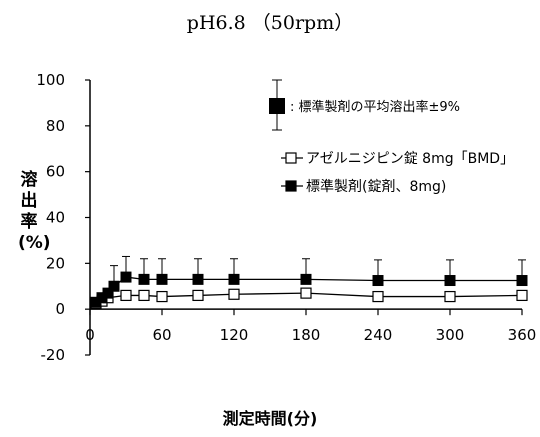 Image resolution: width=540 pixels, height=437 pixels. I want to click on y-tick-label: 0, so click(60, 309).